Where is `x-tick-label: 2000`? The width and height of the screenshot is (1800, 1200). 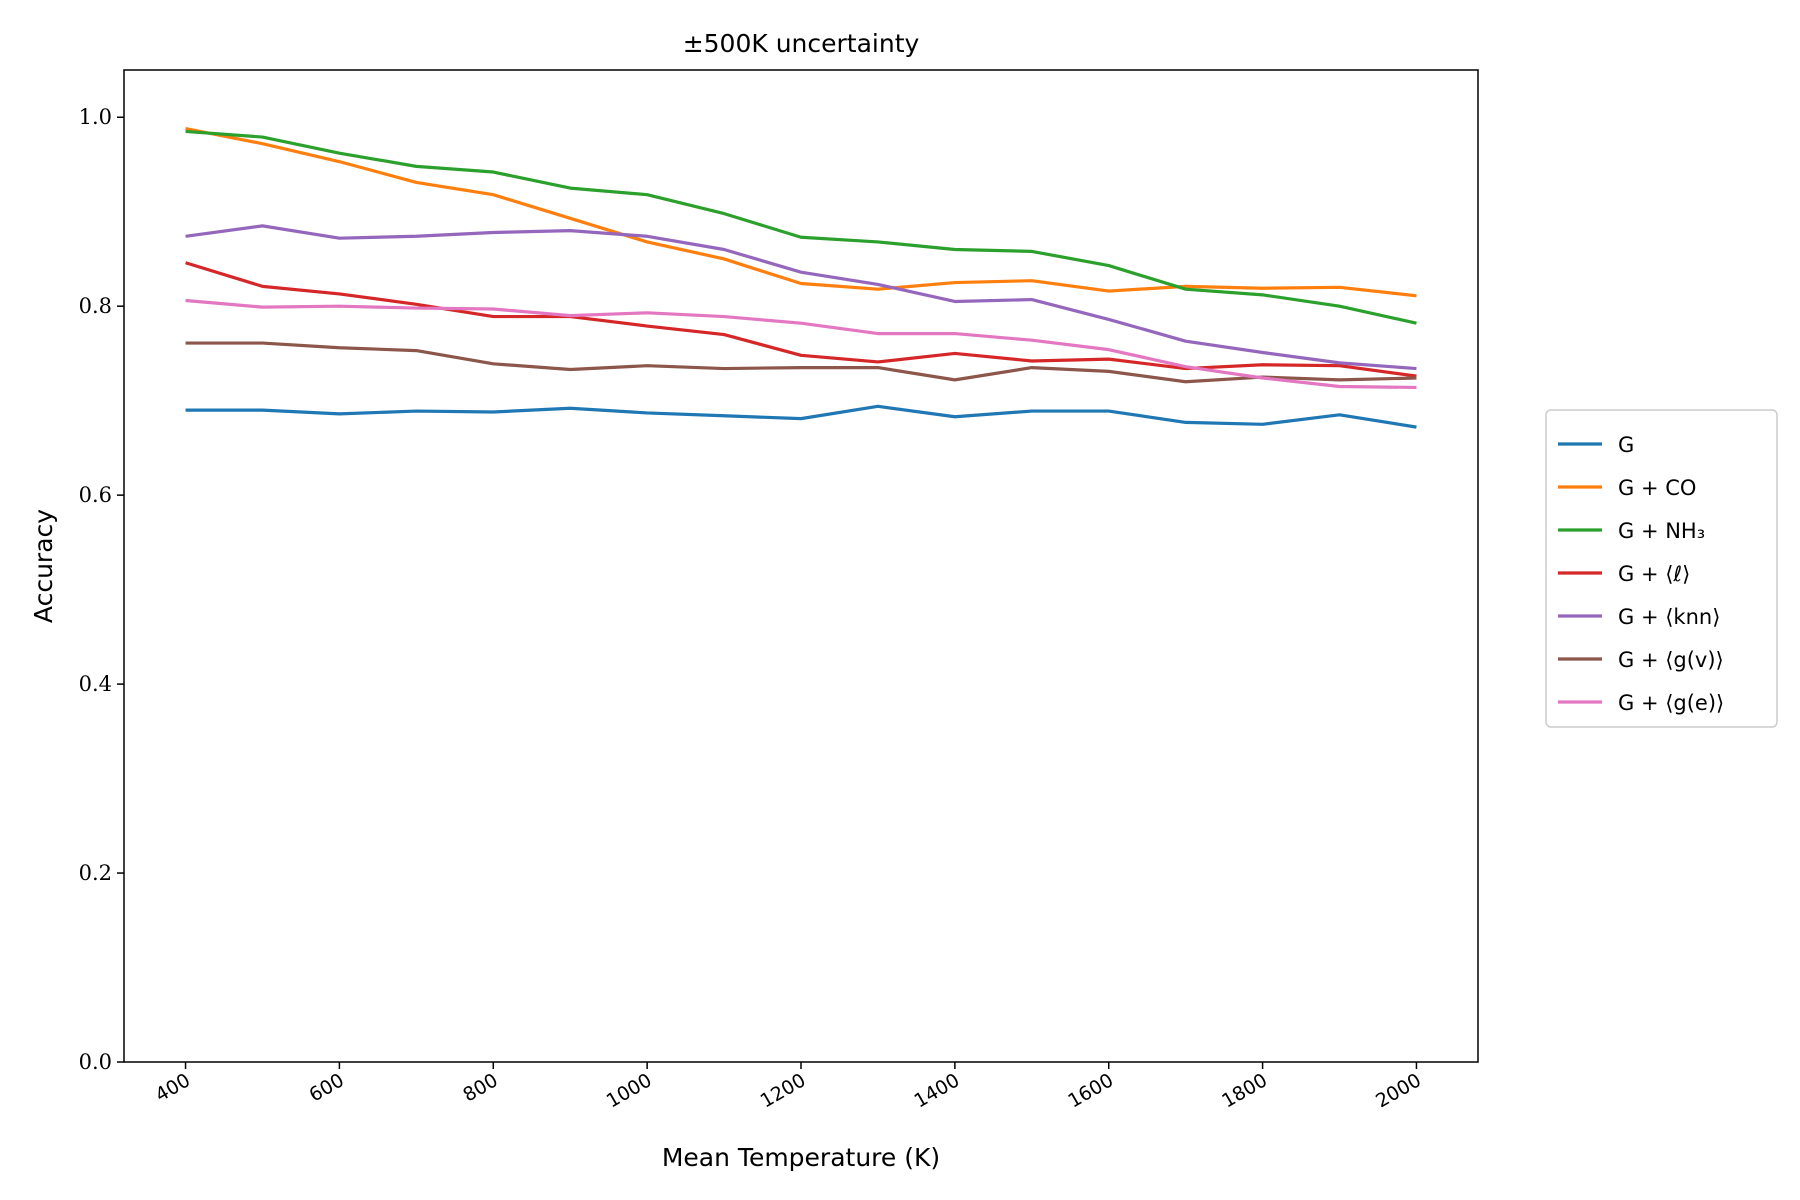 x-tick-label: 2000 is located at coordinates (1398, 1090).